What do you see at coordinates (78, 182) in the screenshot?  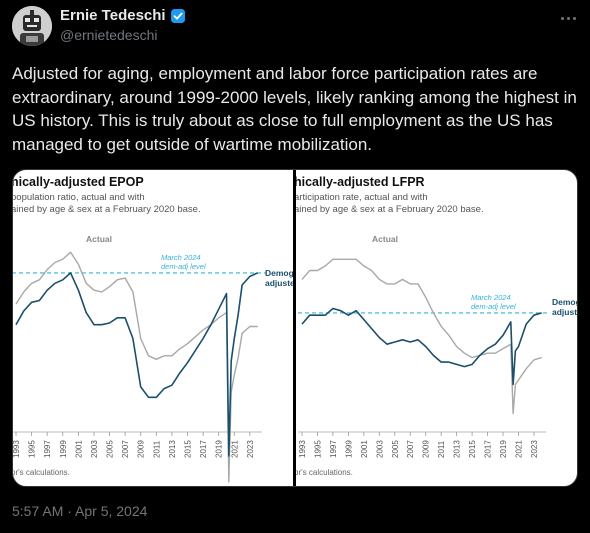 I see `chart-title: hically-adjusted EPOP` at bounding box center [78, 182].